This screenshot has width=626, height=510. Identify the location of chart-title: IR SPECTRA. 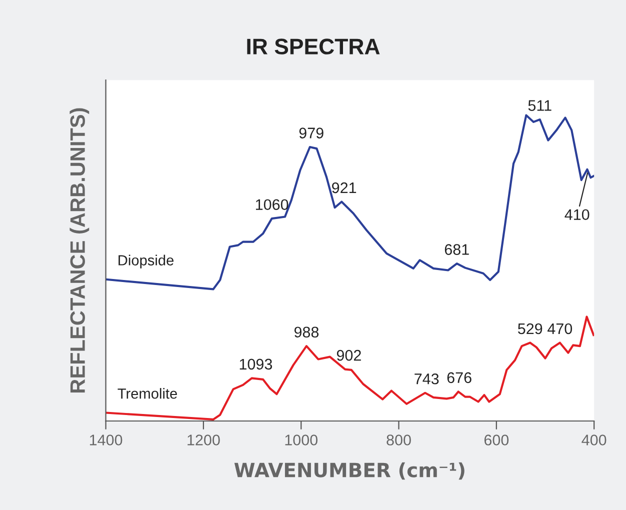
(313, 46).